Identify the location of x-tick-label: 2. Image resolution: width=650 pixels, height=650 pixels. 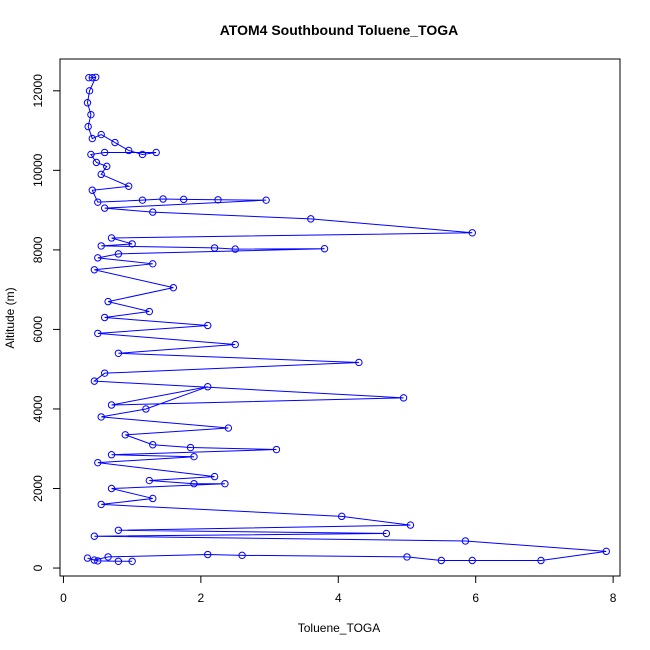
(201, 598).